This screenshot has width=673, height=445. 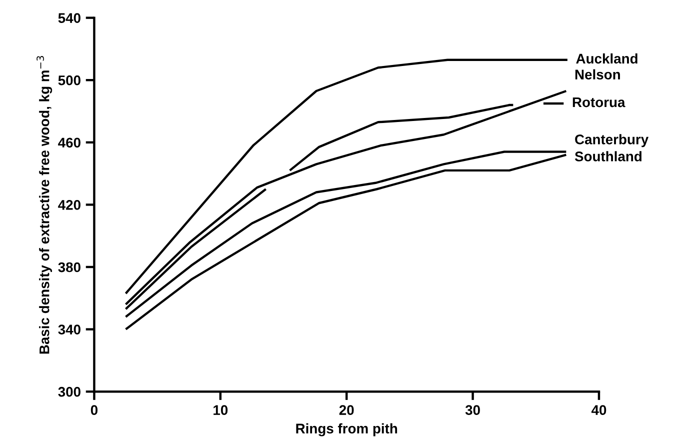 I want to click on series-label: Southland, so click(x=608, y=156).